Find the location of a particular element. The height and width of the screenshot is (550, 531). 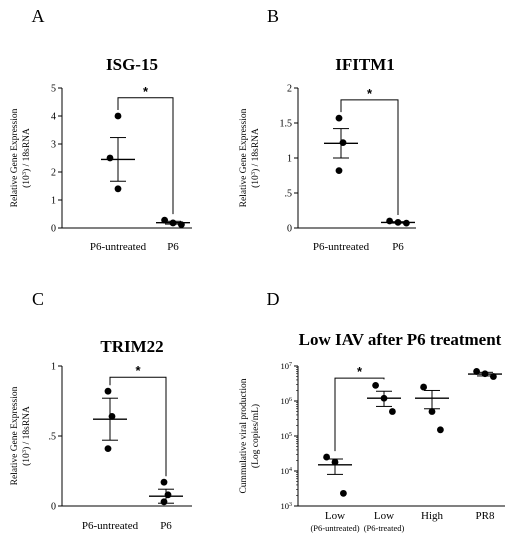

y-axis-label: Cummulative viral production is located at coordinates (244, 435).